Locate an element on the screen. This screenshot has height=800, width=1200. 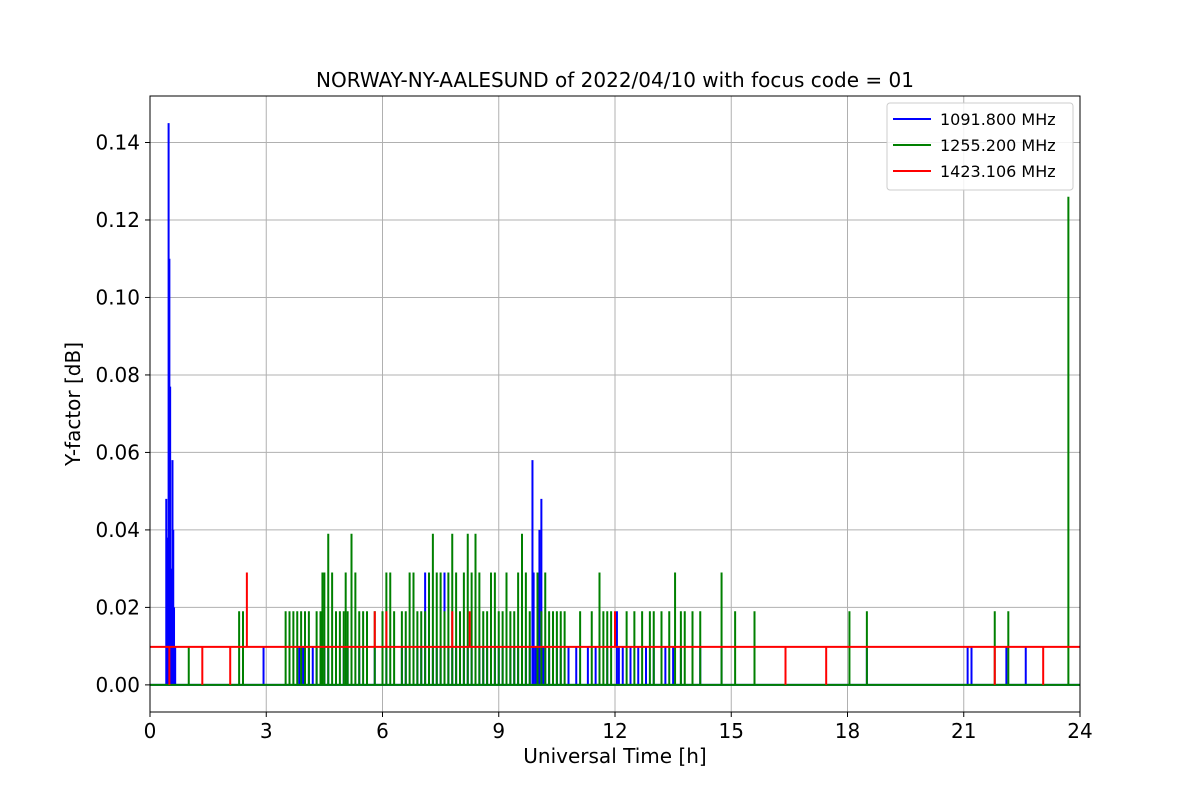
x-tick-label: 21 is located at coordinates (963, 731).